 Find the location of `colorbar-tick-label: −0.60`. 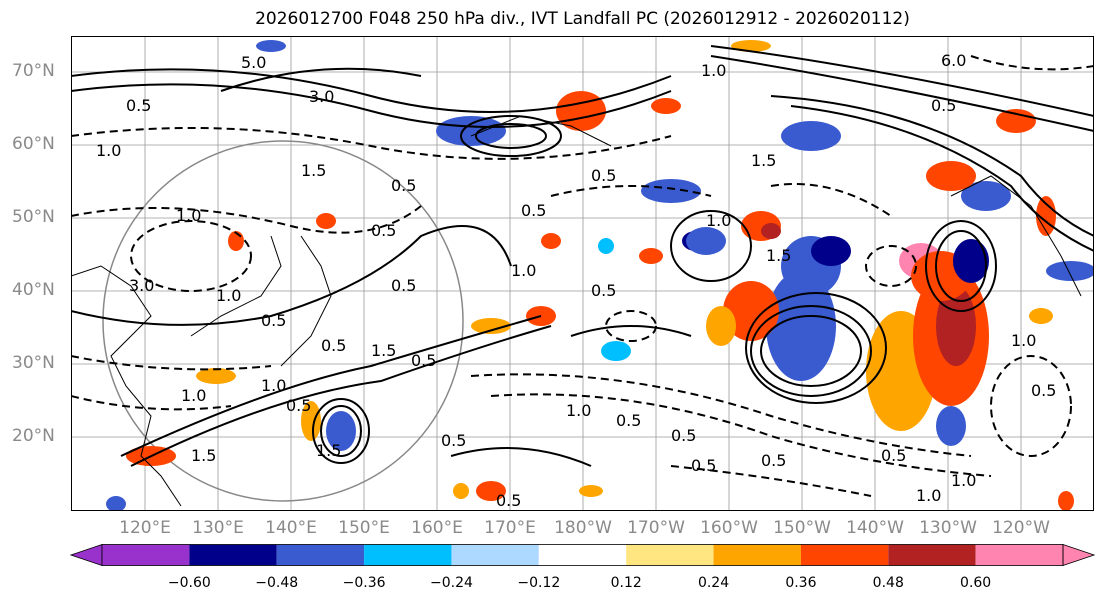

colorbar-tick-label: −0.60 is located at coordinates (189, 583).